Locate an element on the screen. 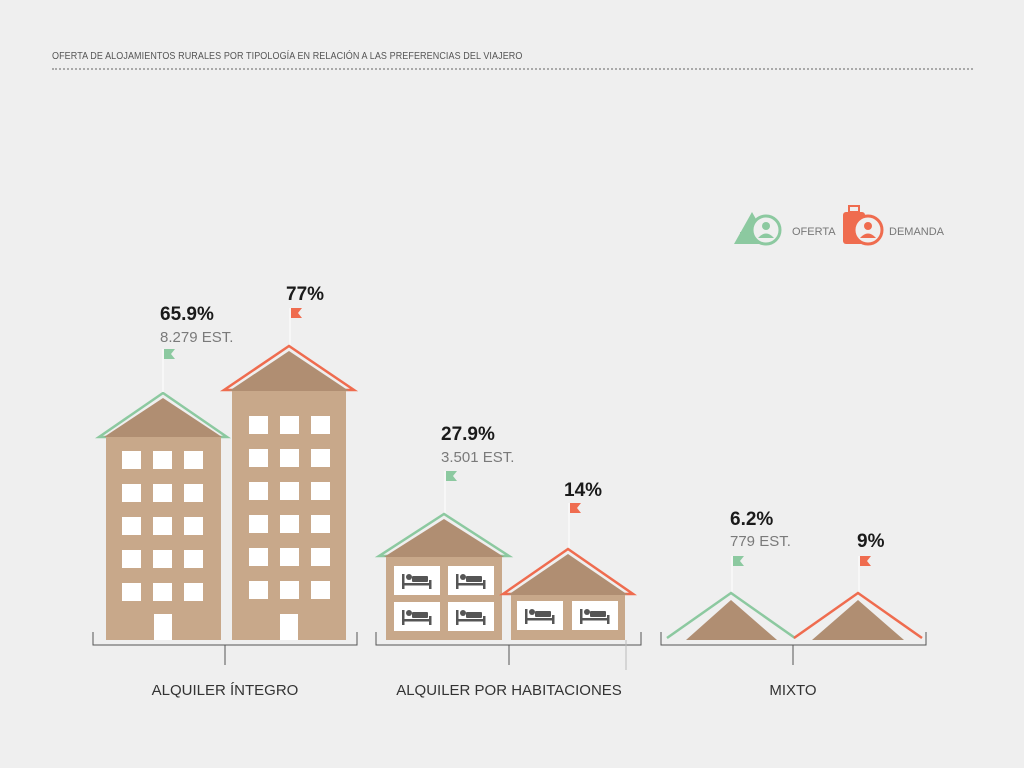  oferta-establishments-label: 8.279 EST. is located at coordinates (196, 337).